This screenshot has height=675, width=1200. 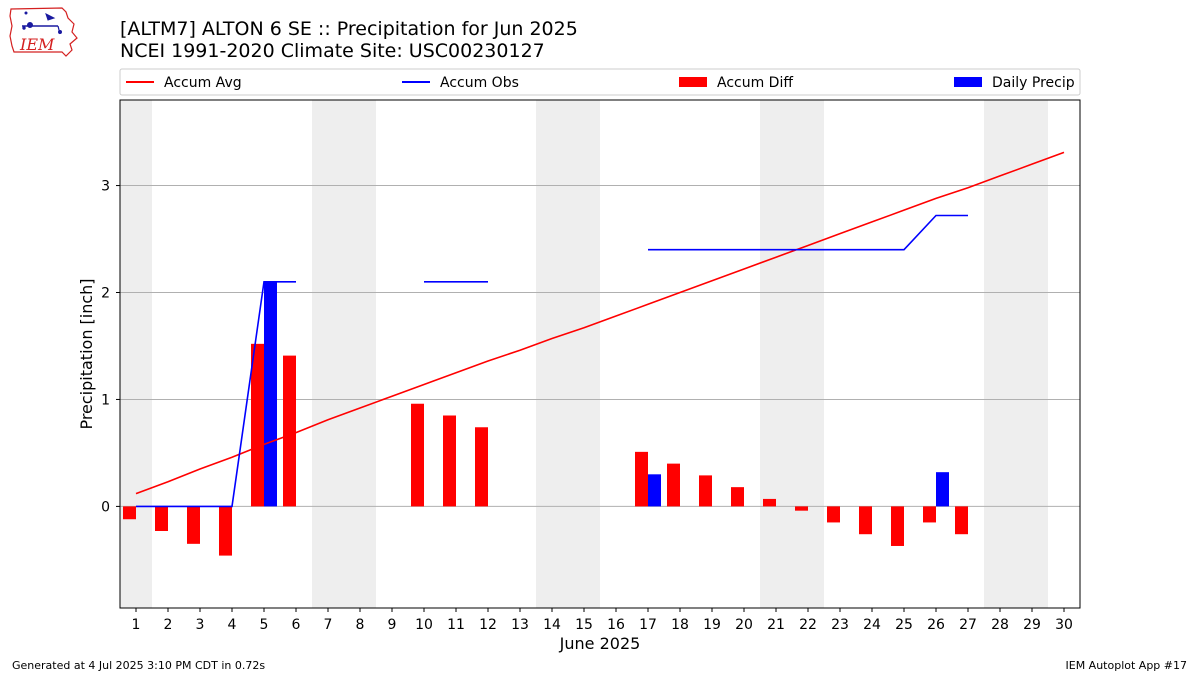 I want to click on x-tick-label: 17, so click(x=648, y=625).